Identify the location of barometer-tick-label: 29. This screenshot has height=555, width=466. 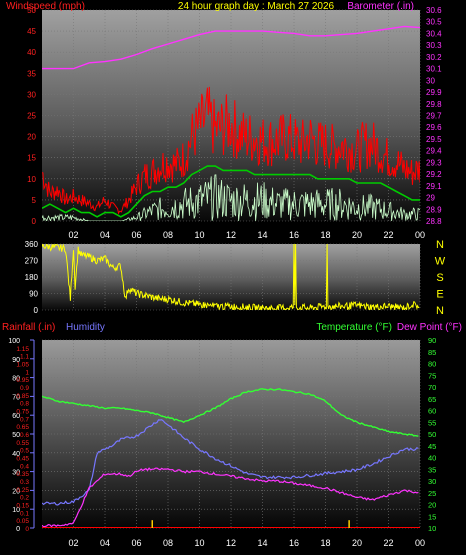
(430, 198).